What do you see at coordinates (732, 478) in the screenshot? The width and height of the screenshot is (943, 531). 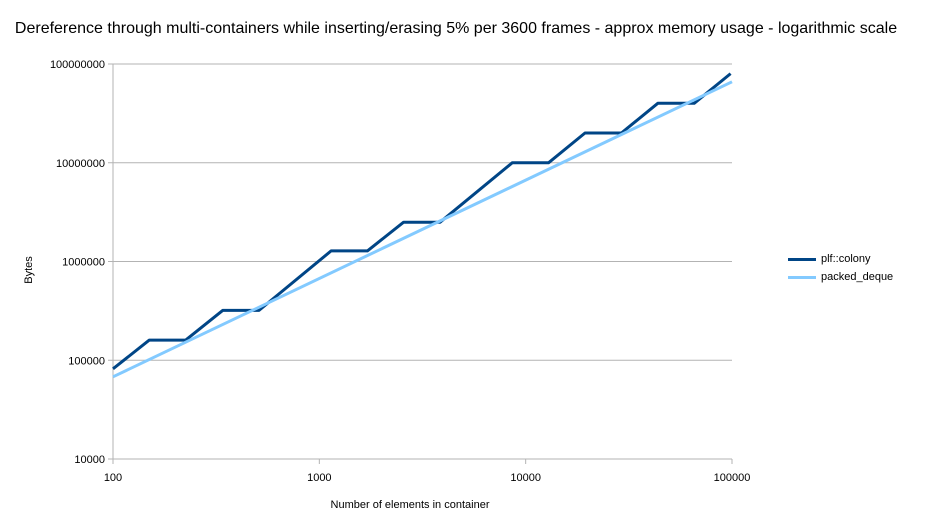 I see `x-tick-label-3: 100000` at bounding box center [732, 478].